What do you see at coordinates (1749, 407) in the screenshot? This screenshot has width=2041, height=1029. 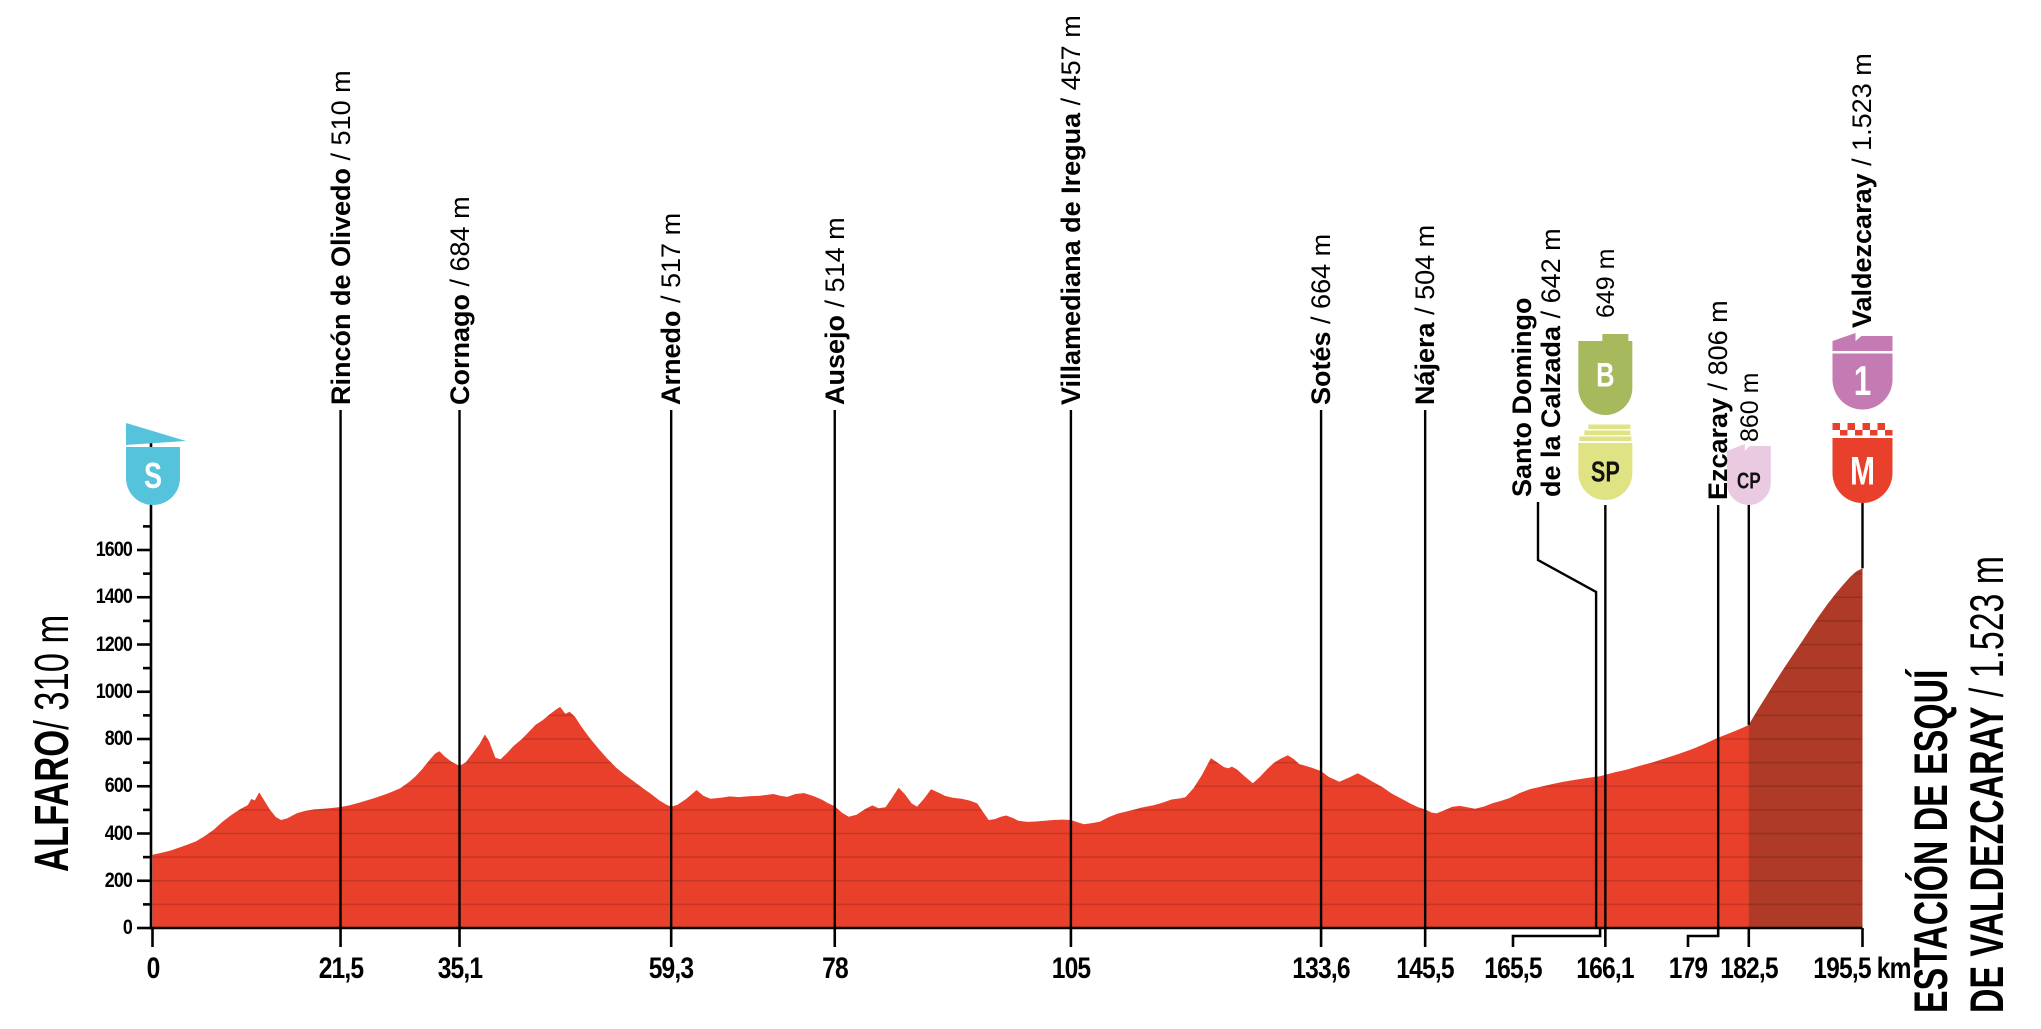 I see `checkpoint-altitude-label: 860 m` at bounding box center [1749, 407].